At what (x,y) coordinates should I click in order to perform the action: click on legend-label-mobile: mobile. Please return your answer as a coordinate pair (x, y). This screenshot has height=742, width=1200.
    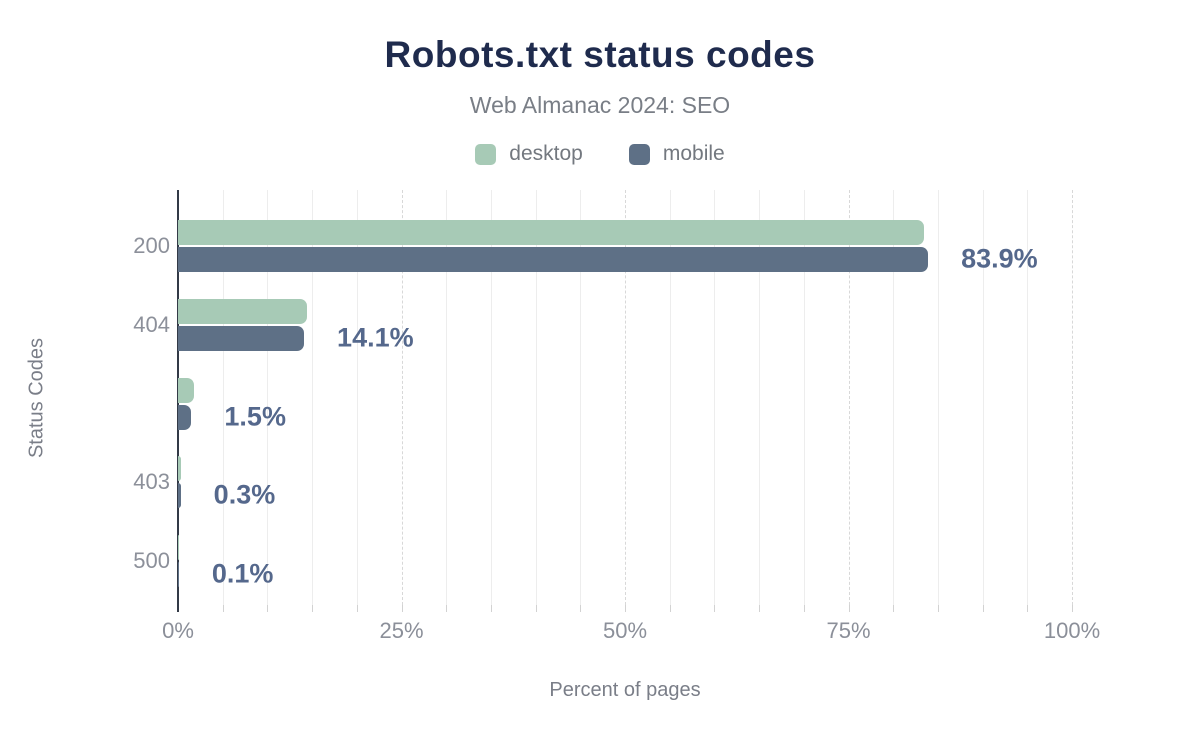
    Looking at the image, I should click on (693, 153).